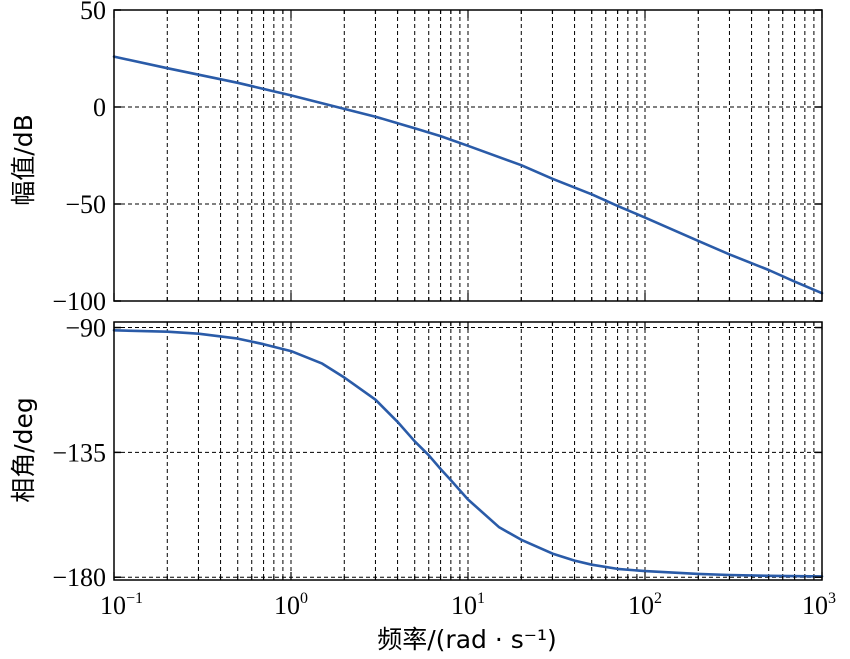 The image size is (850, 659). Describe the element at coordinates (466, 639) in the screenshot. I see `frequency-axis-label: 频率/(rad · s⁻¹)` at that location.